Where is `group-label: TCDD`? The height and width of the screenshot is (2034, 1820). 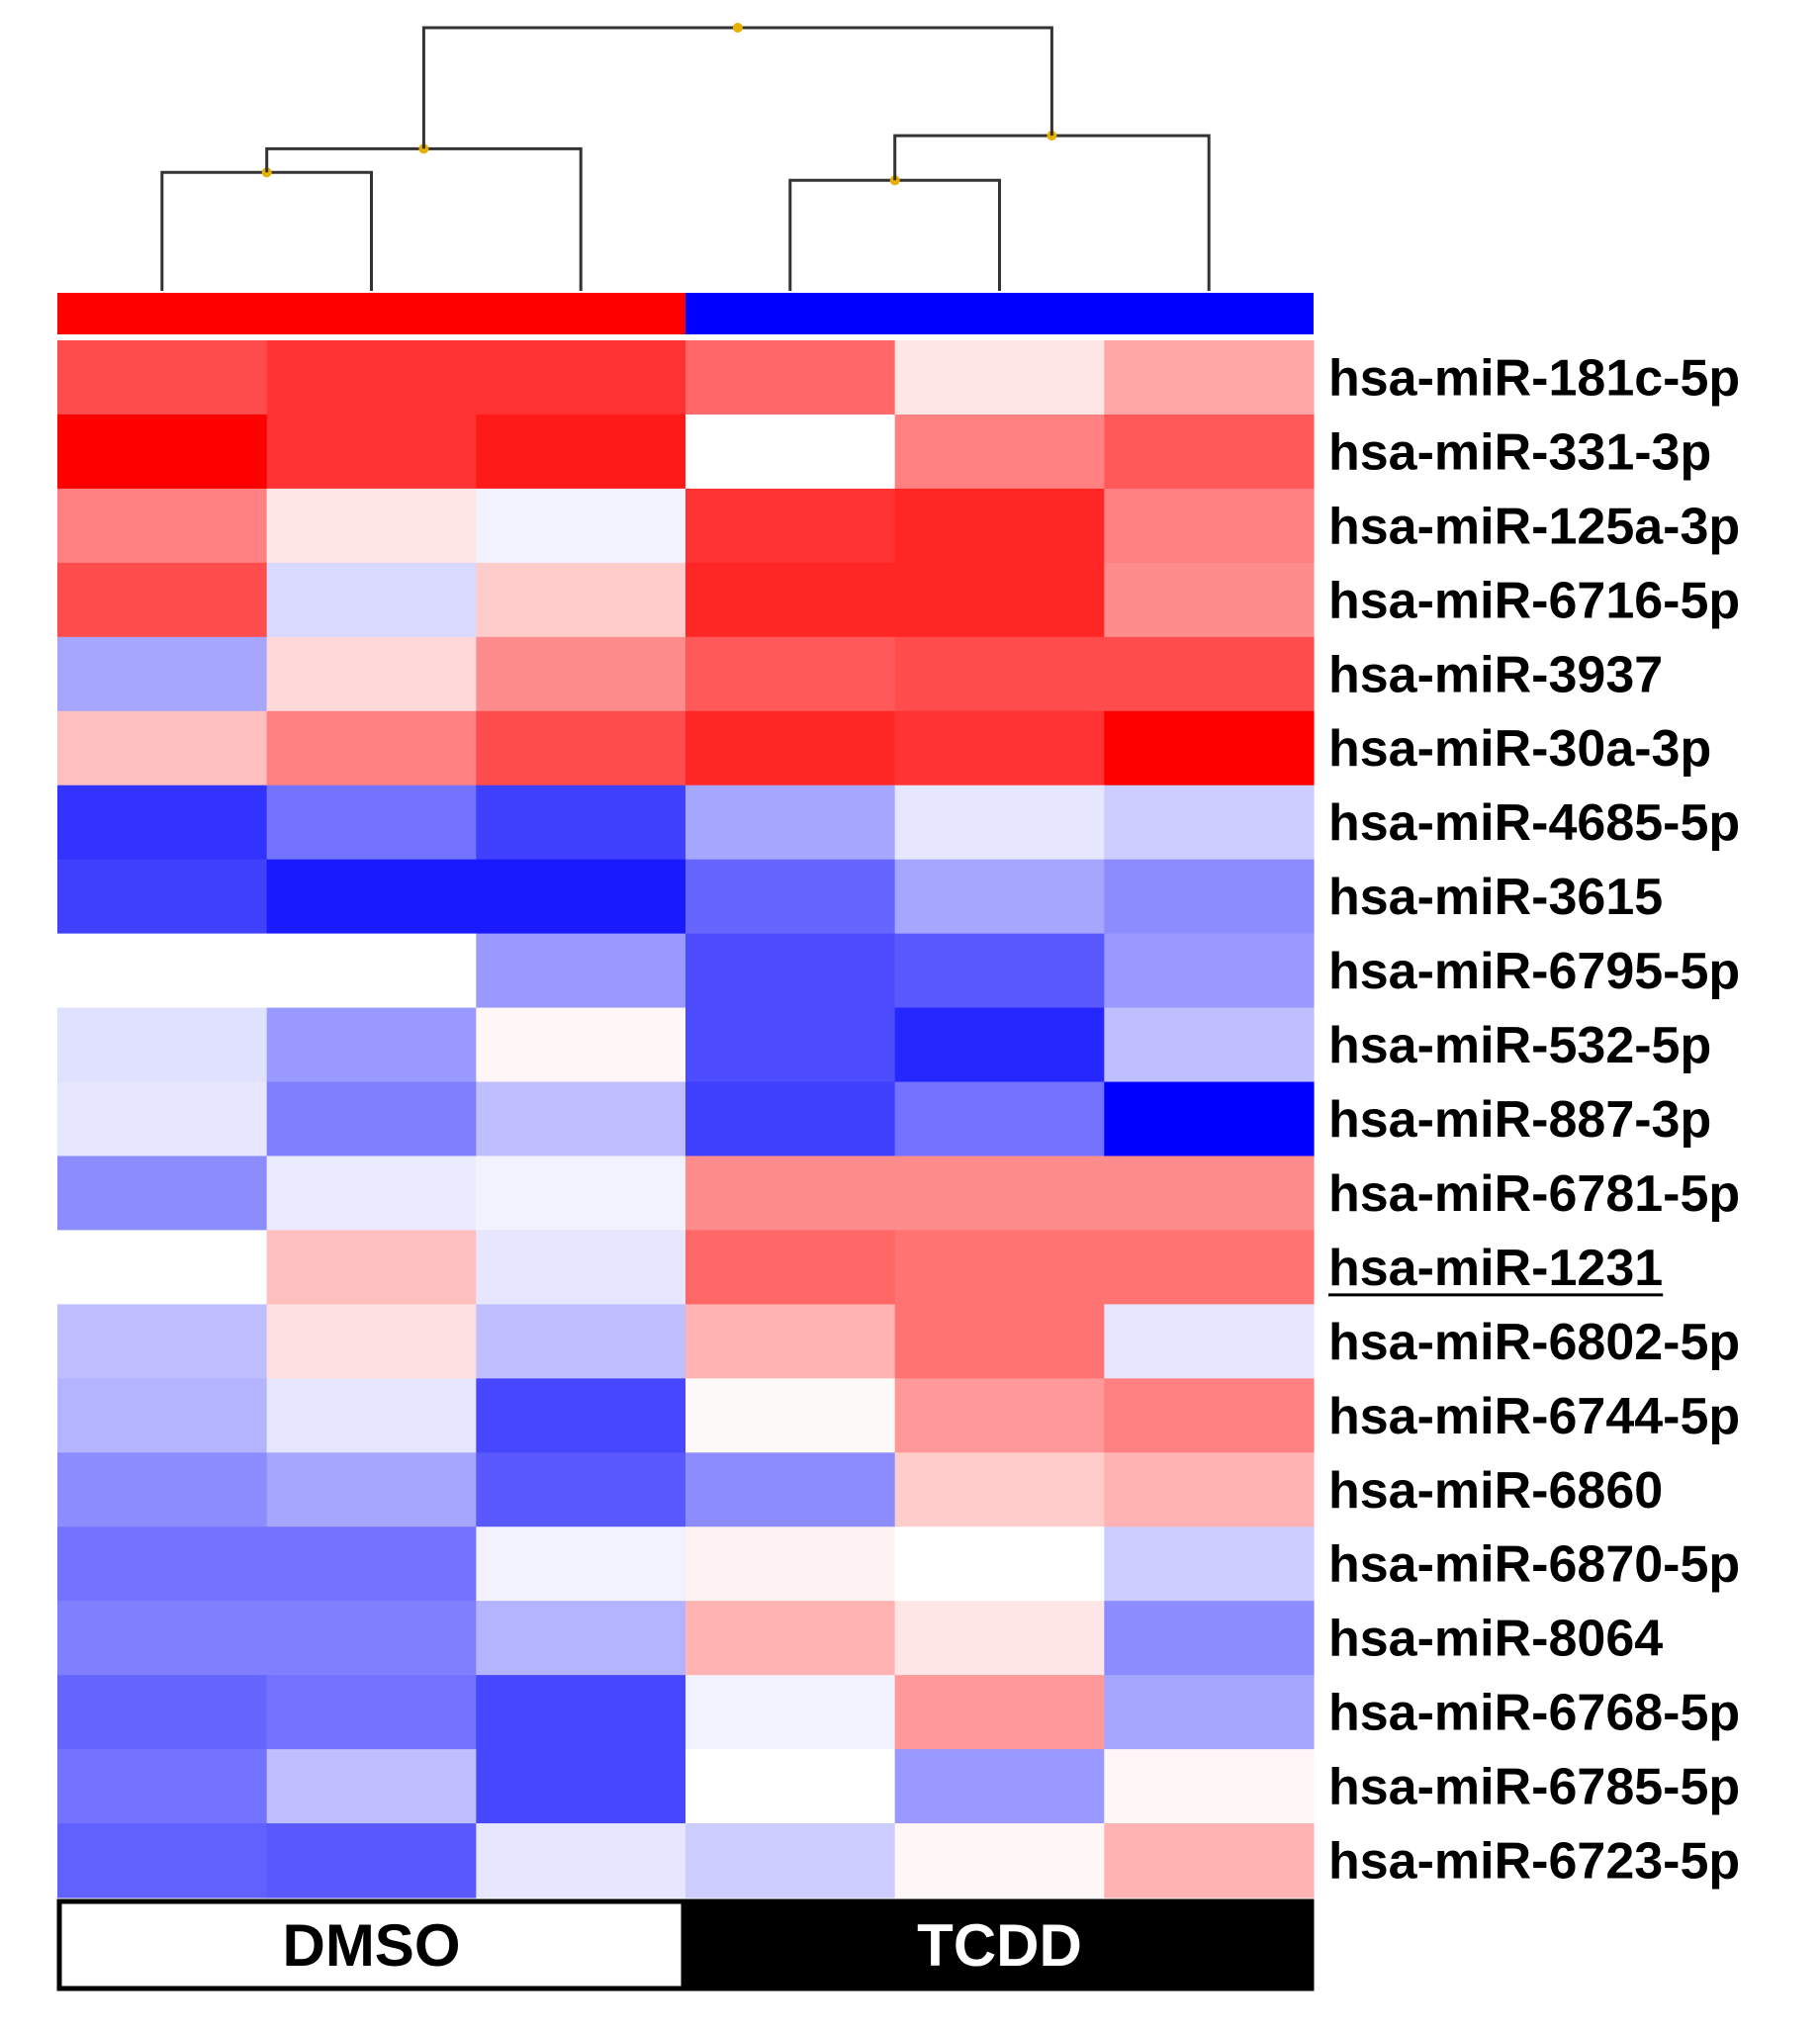 group-label: TCDD is located at coordinates (999, 1946).